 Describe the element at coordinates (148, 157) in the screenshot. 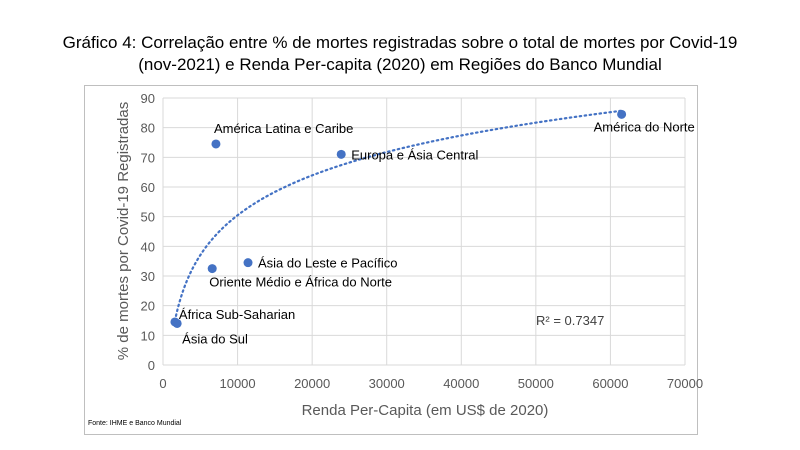

I see `y-tick-label: 70` at that location.